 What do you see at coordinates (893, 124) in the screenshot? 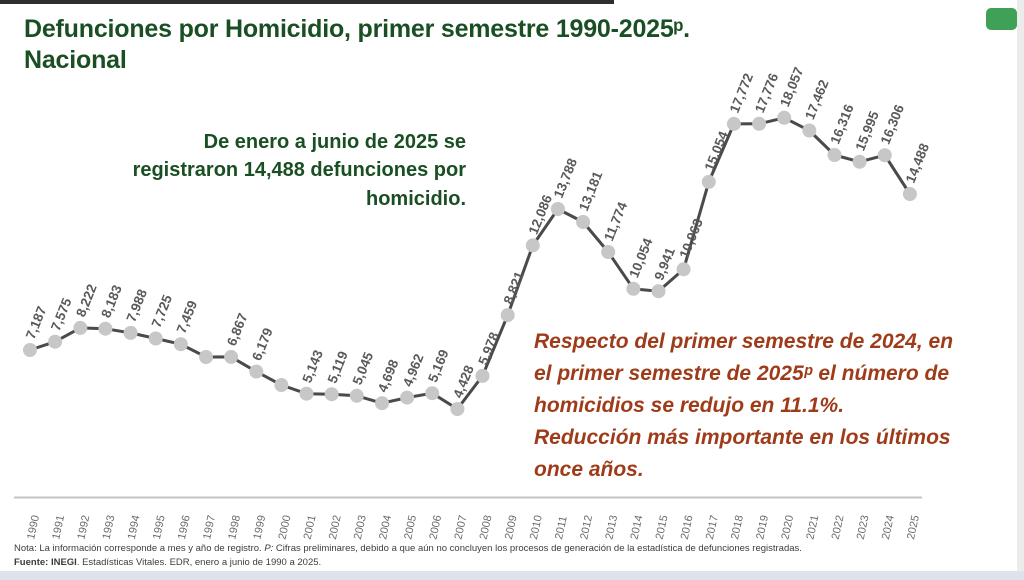
I see `data-label: 16,306` at bounding box center [893, 124].